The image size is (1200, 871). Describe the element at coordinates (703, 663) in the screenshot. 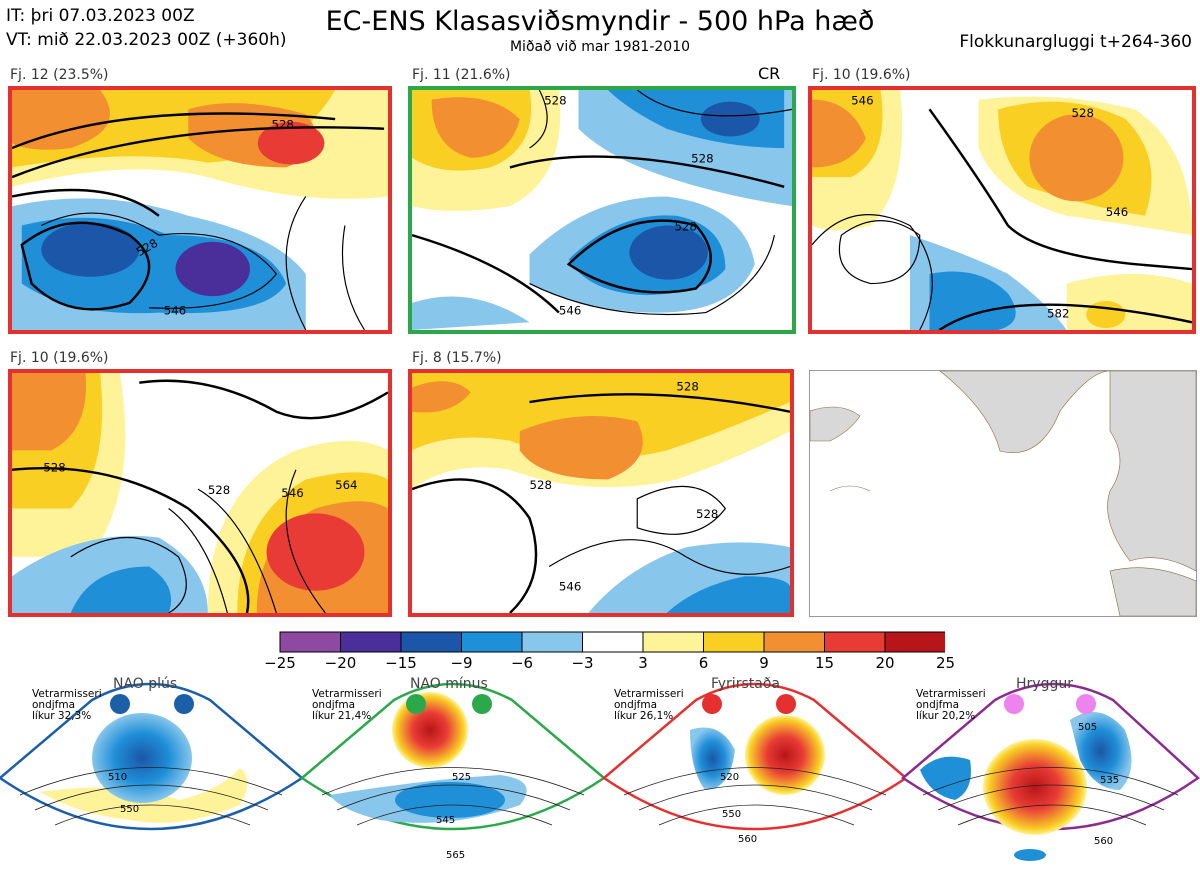

I see `colorbar-tick-label: 6` at that location.